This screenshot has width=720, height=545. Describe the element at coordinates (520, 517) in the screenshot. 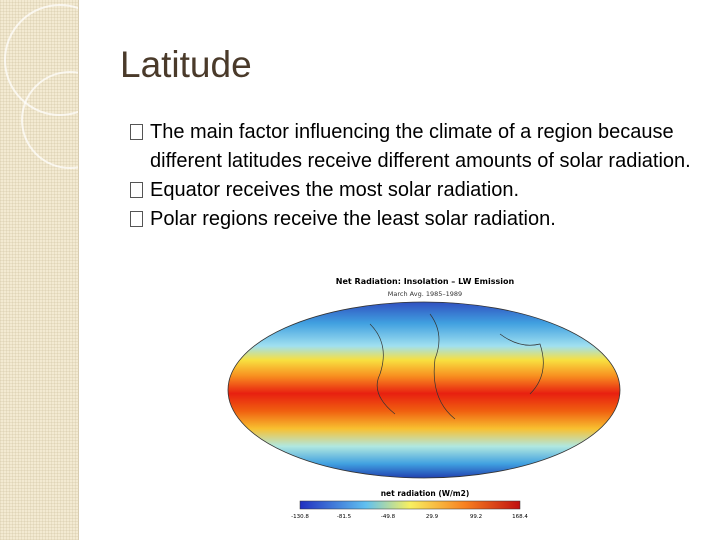

I see `colorbar-tick-label: 168.4` at that location.